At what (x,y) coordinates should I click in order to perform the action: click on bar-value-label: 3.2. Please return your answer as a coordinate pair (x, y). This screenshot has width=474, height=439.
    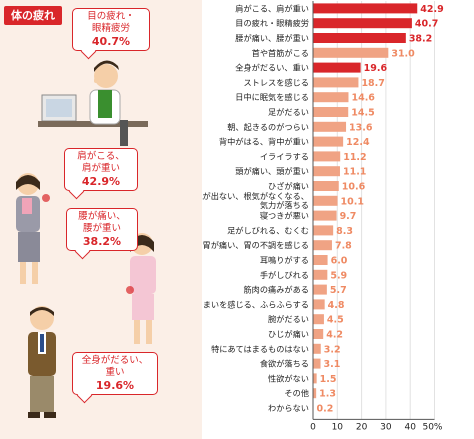
    Looking at the image, I should click on (332, 349).